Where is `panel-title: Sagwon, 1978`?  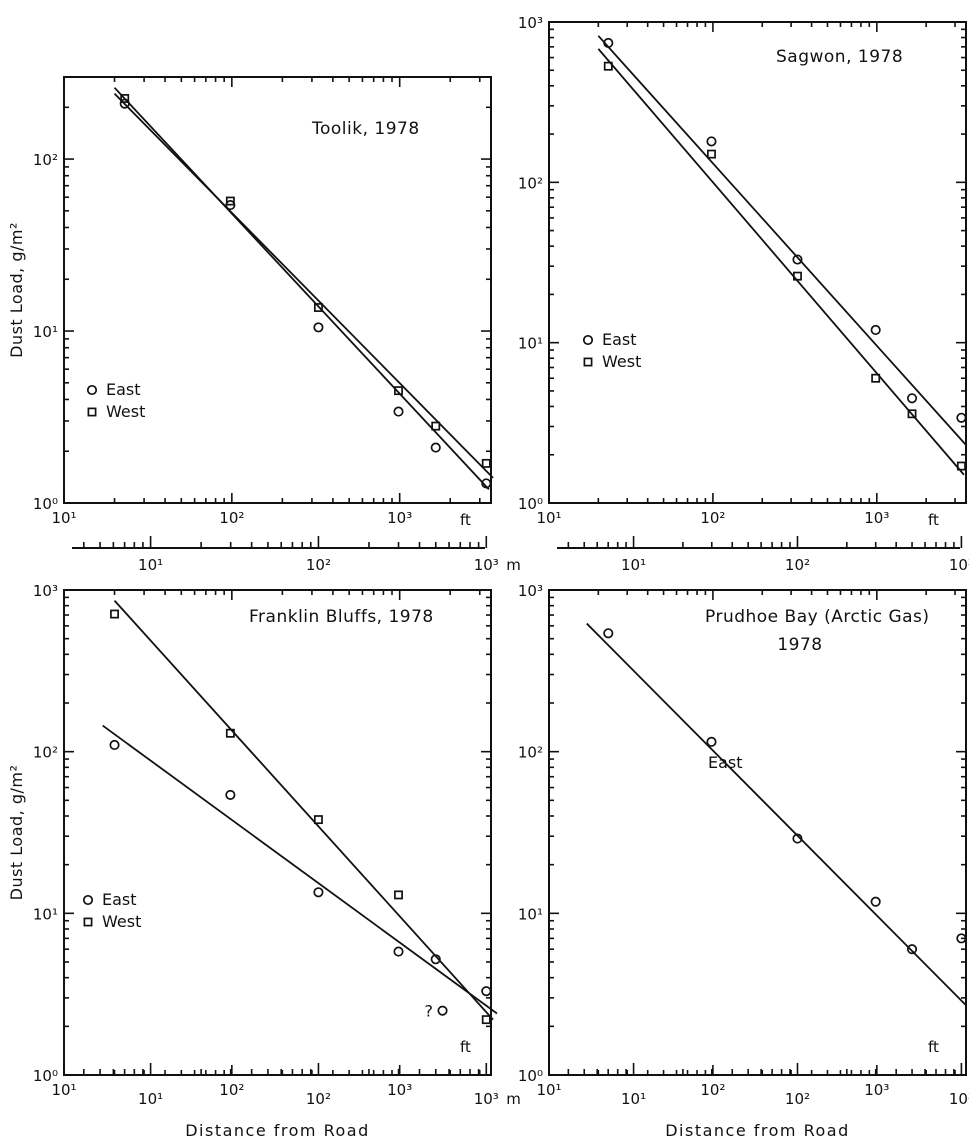 panel-title: Sagwon, 1978 is located at coordinates (839, 57).